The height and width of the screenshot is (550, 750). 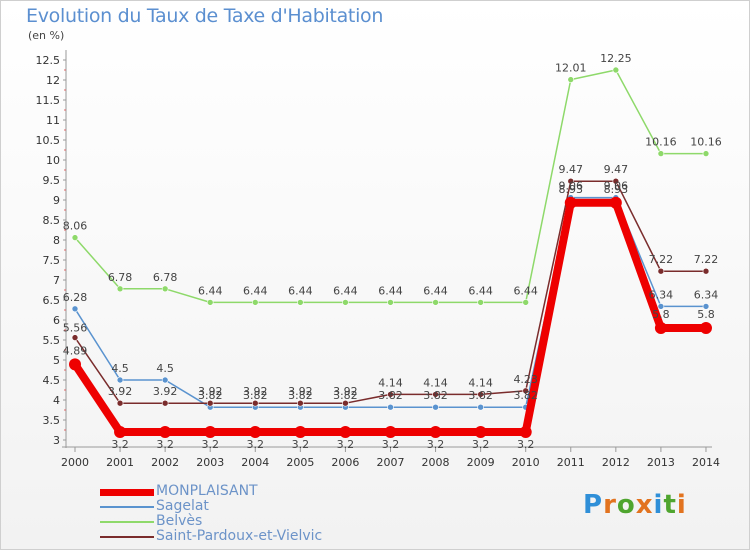 I want to click on data-label: 4.14, so click(x=435, y=382).